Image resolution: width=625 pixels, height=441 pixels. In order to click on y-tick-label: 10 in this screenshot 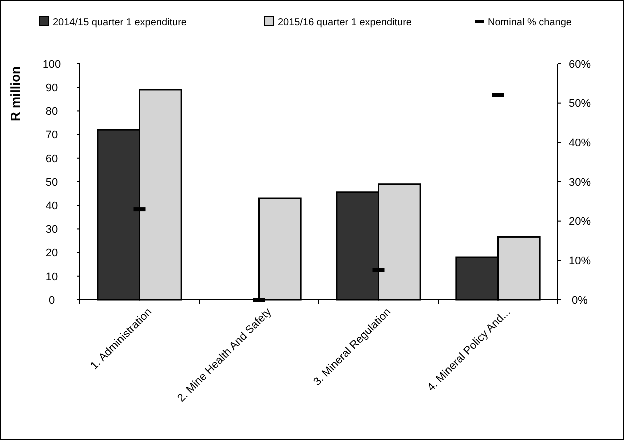, I will do `click(52, 277)`.